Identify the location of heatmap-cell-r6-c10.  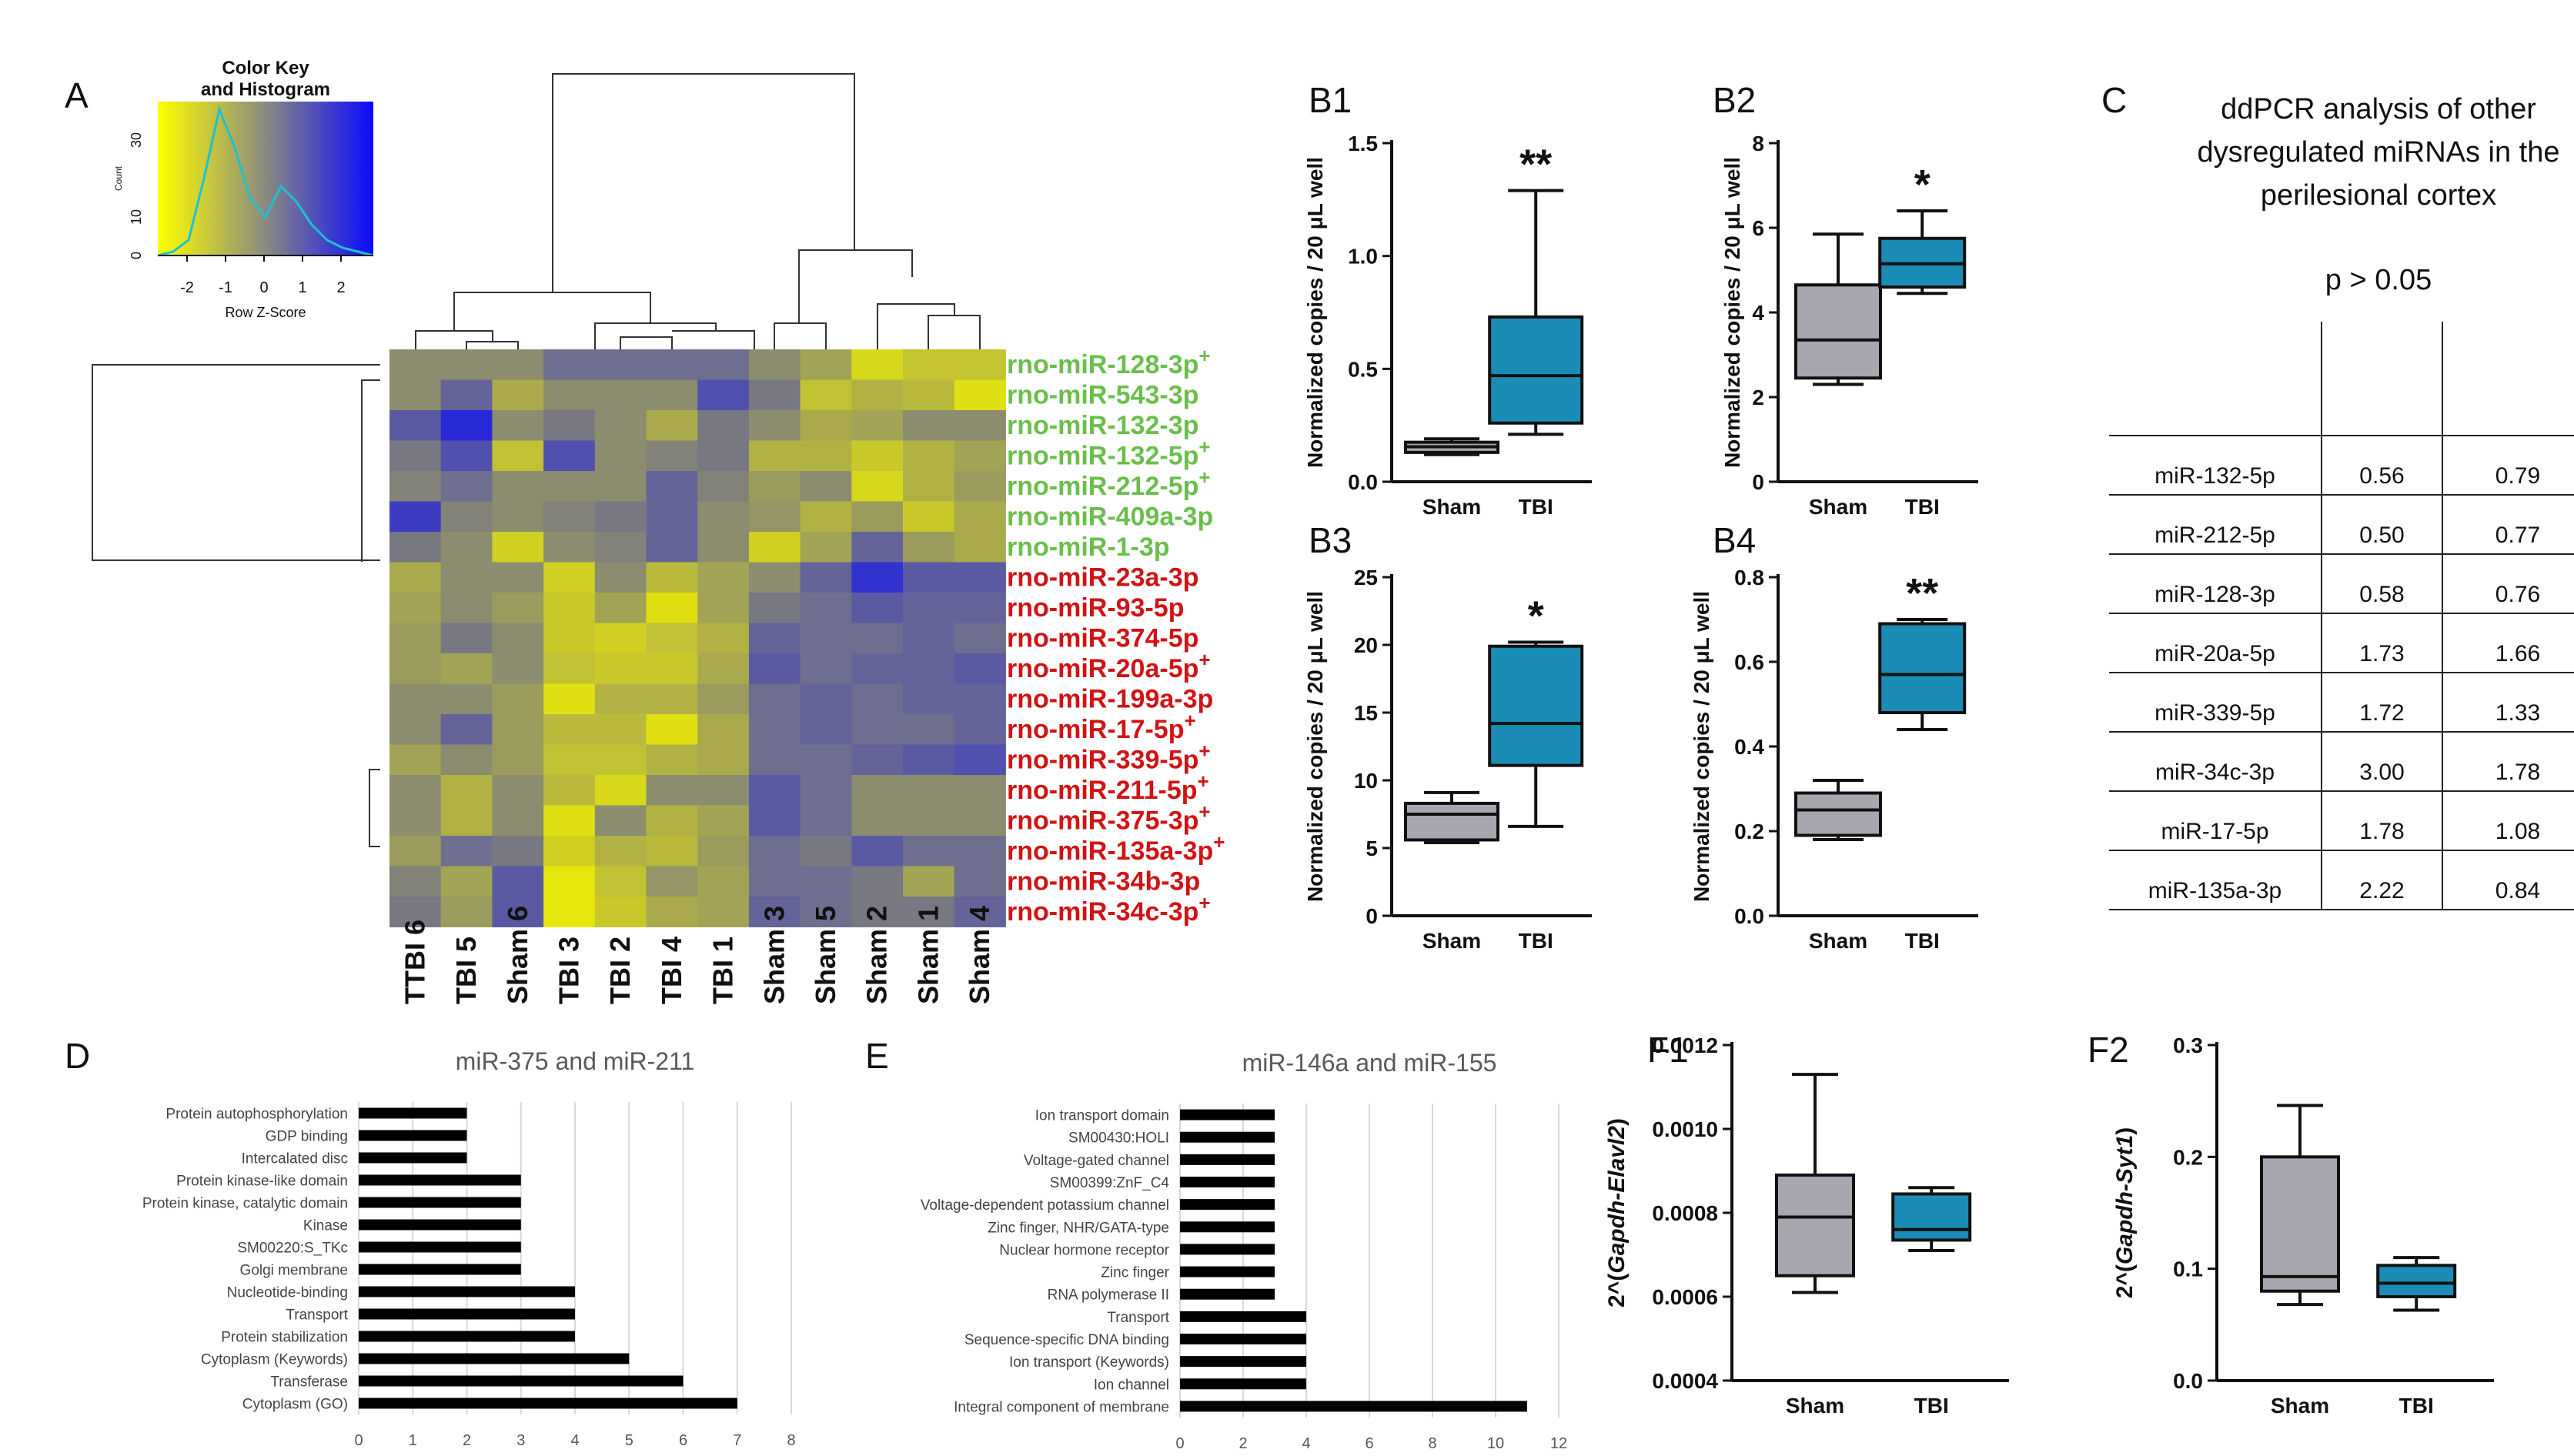
(929, 548).